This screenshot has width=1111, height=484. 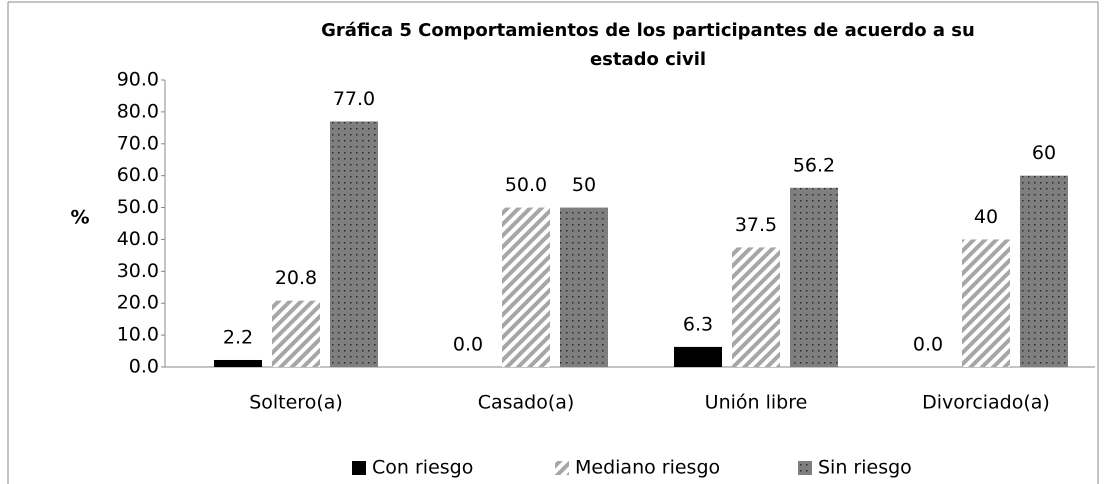 What do you see at coordinates (79, 218) in the screenshot?
I see `y-axis-label: %` at bounding box center [79, 218].